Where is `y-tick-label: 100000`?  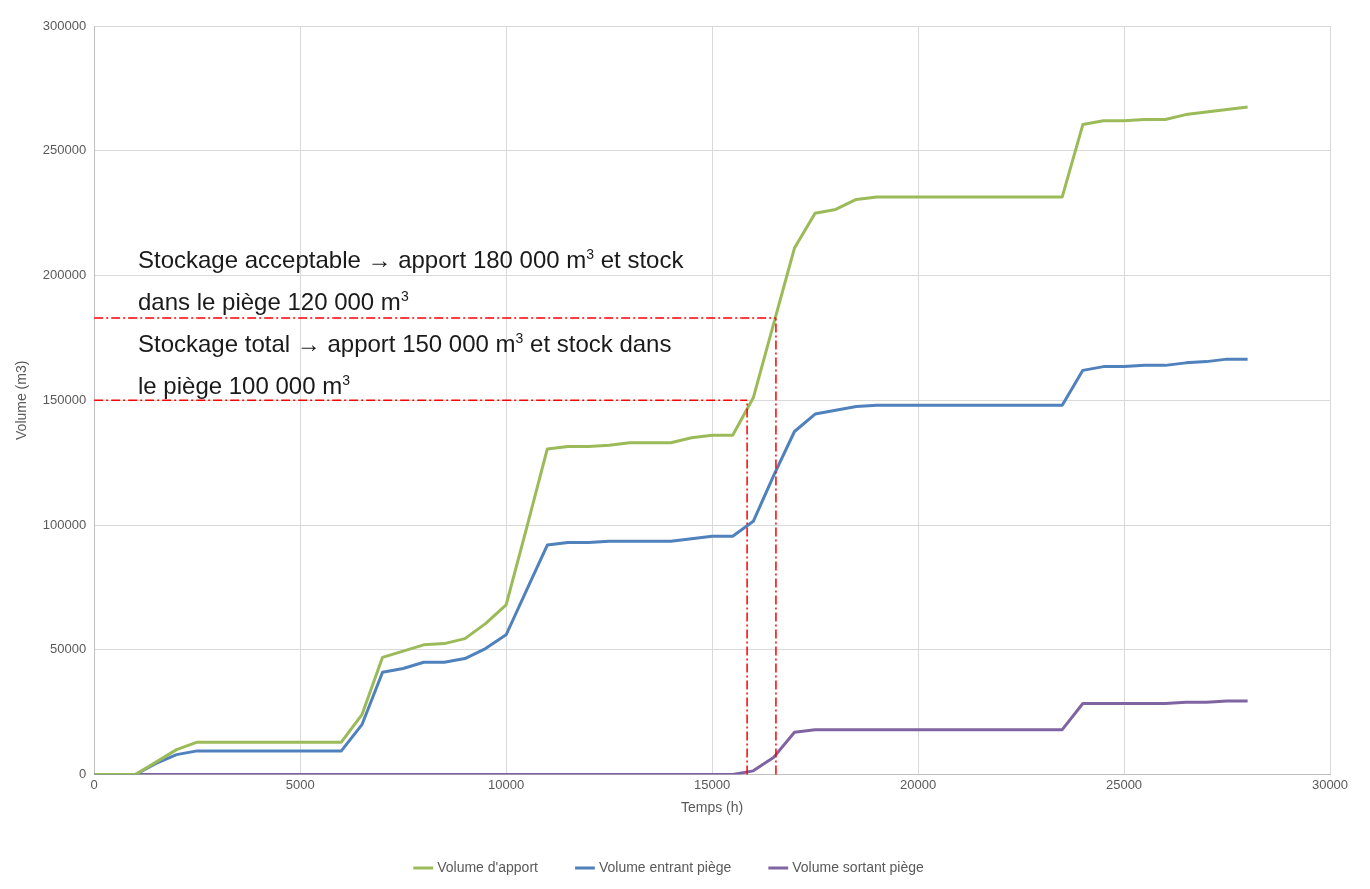 y-tick-label: 100000 is located at coordinates (64, 524).